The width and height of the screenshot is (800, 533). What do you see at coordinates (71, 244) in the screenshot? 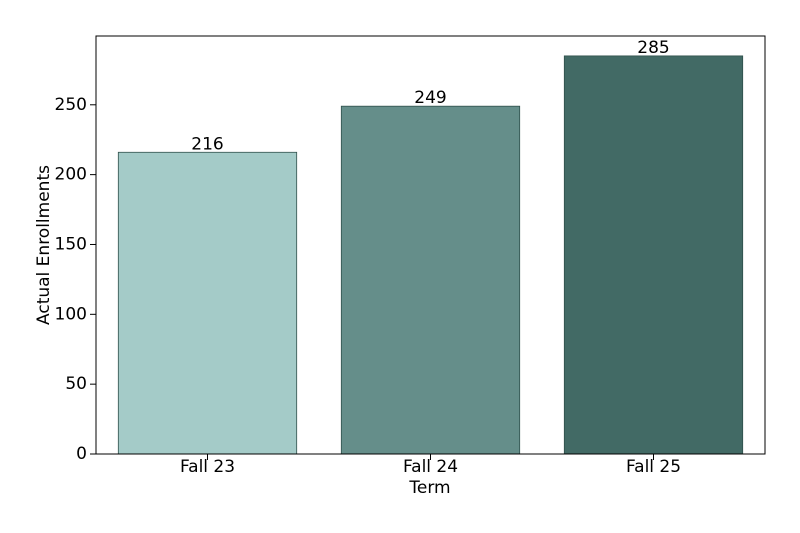
I see `y-tick-label: 150` at bounding box center [71, 244].